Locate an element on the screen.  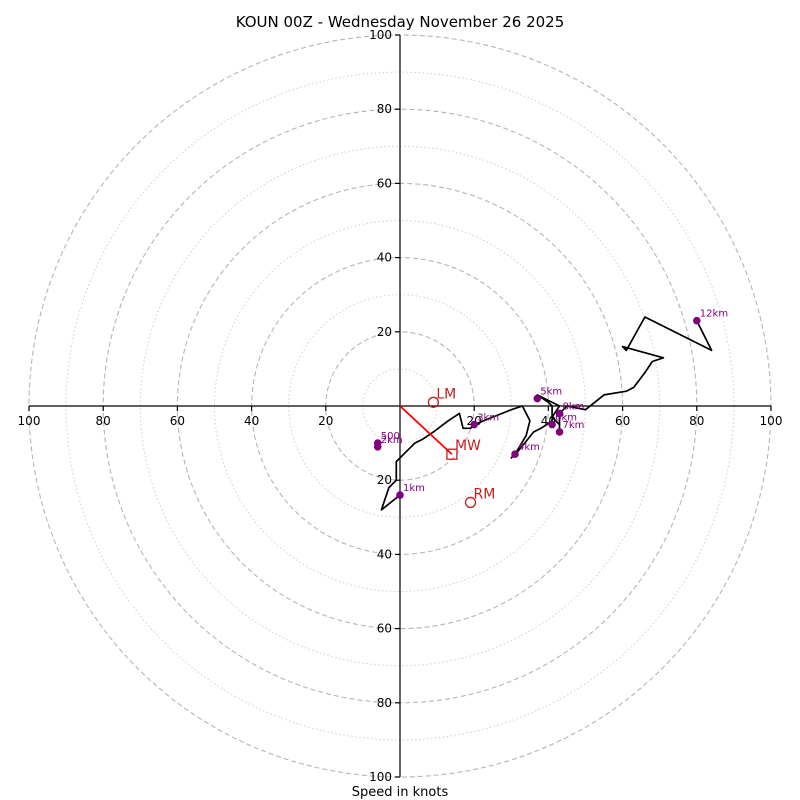
height-marker-1km is located at coordinates (400, 495).